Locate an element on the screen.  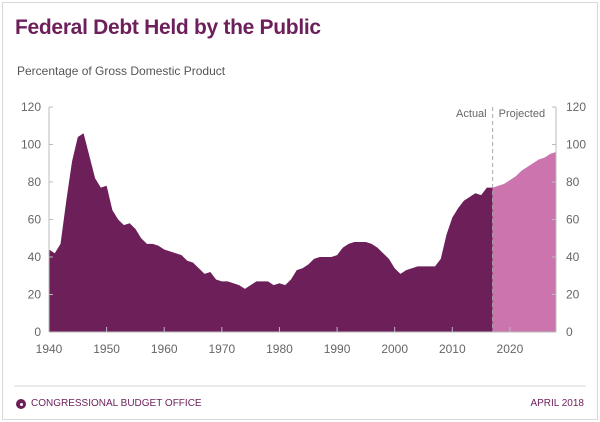
label-projected: Projected is located at coordinates (522, 114).